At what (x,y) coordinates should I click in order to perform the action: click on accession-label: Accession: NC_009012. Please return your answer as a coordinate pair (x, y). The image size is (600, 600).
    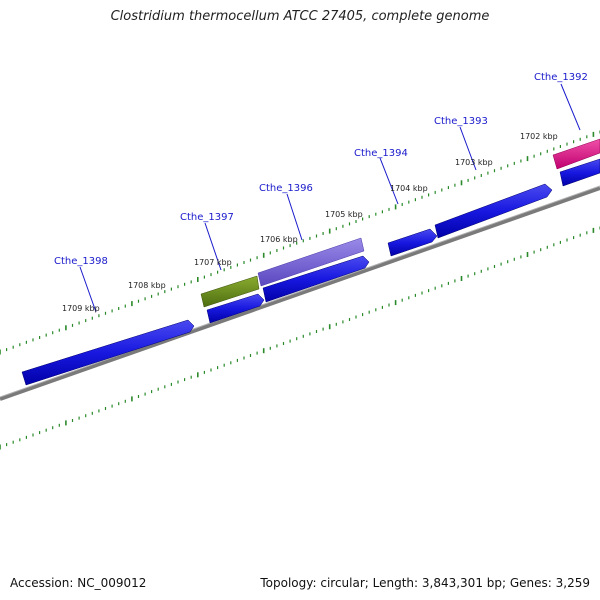
    Looking at the image, I should click on (78, 583).